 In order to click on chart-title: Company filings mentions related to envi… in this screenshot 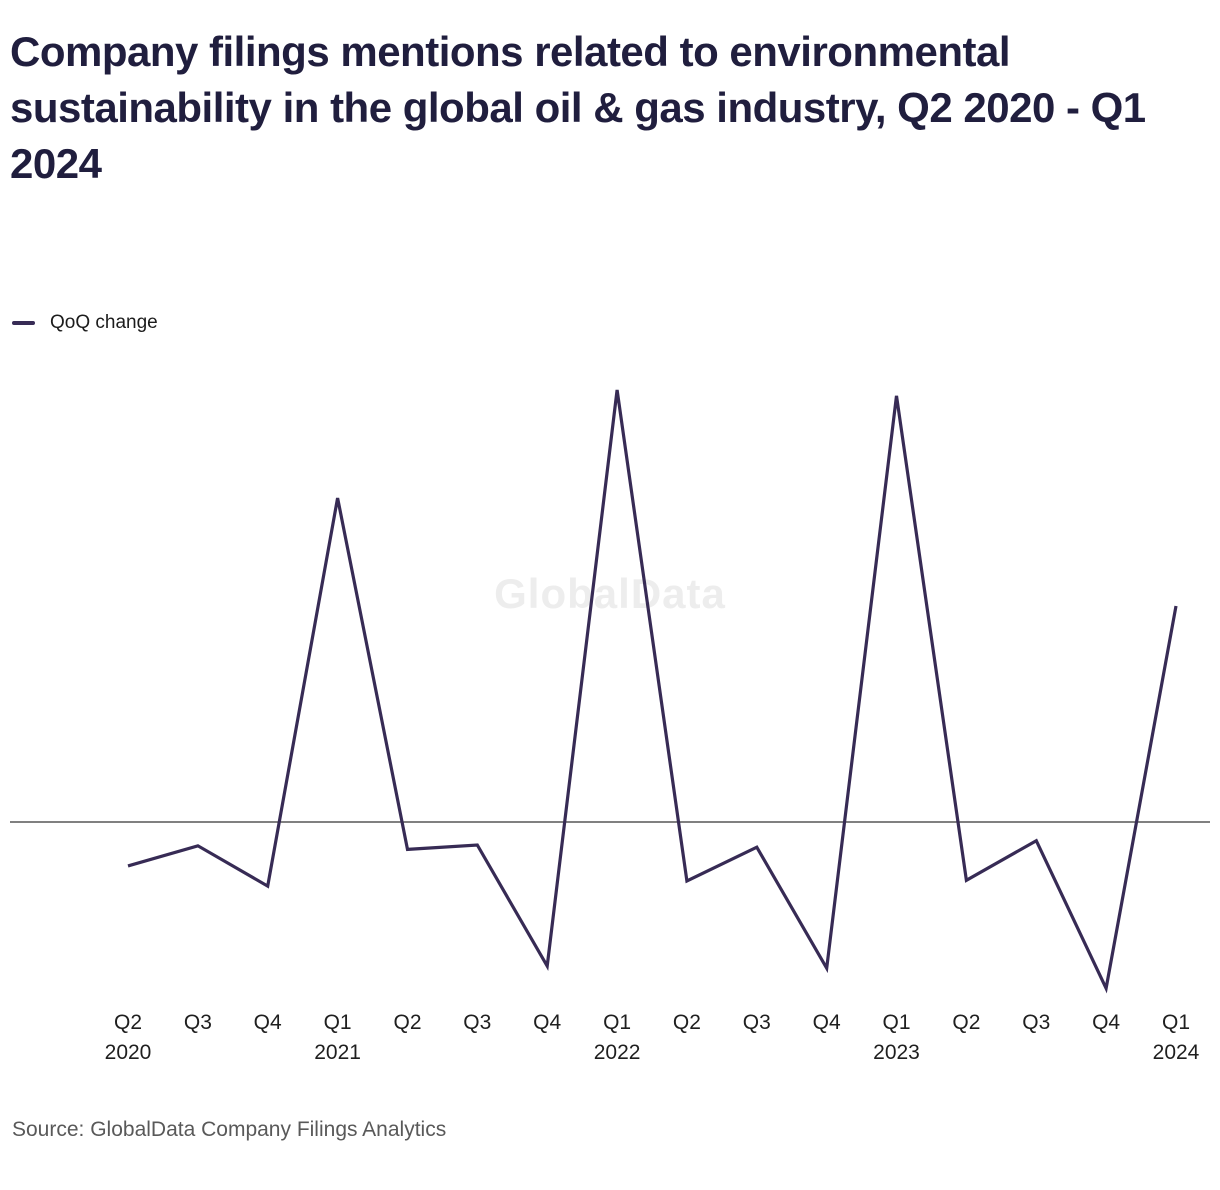, I will do `click(578, 107)`.